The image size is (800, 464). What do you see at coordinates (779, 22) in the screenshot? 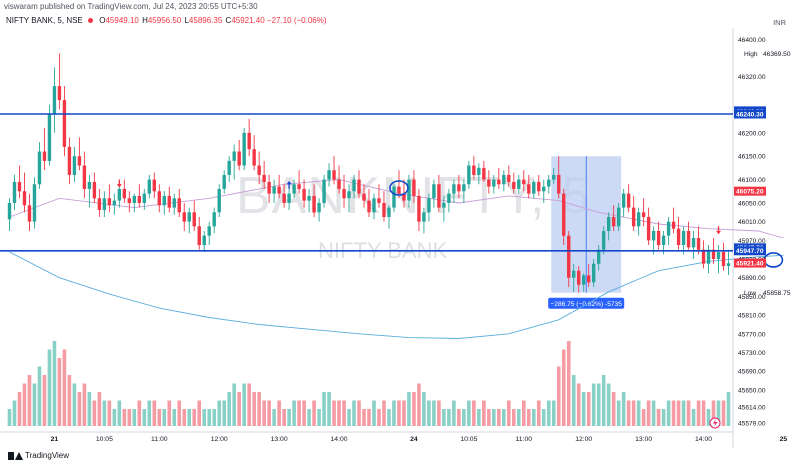
I see `currency-label: INR` at bounding box center [779, 22].